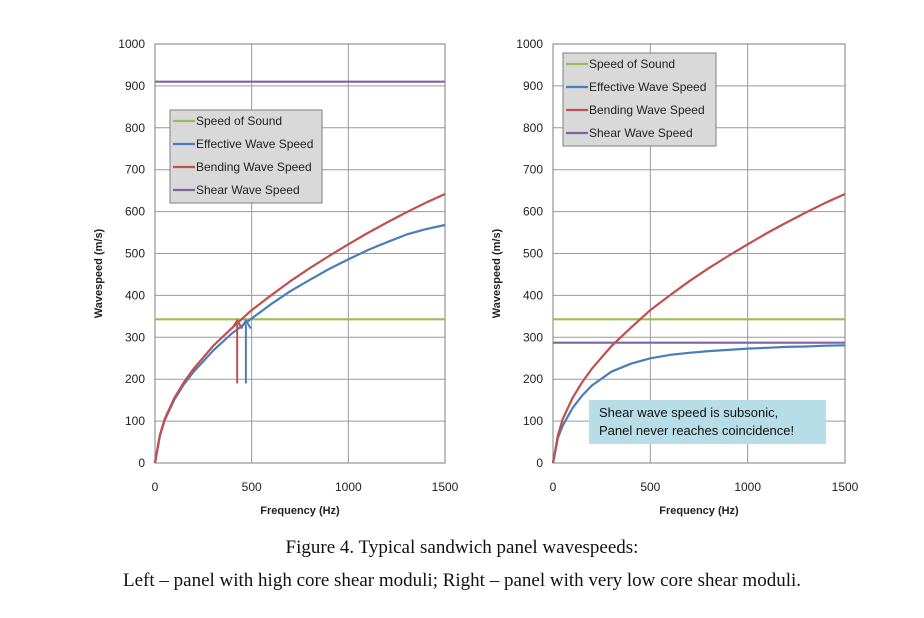  Describe the element at coordinates (688, 412) in the screenshot. I see `annotation-text: Shear wave speed is subsonic,` at that location.